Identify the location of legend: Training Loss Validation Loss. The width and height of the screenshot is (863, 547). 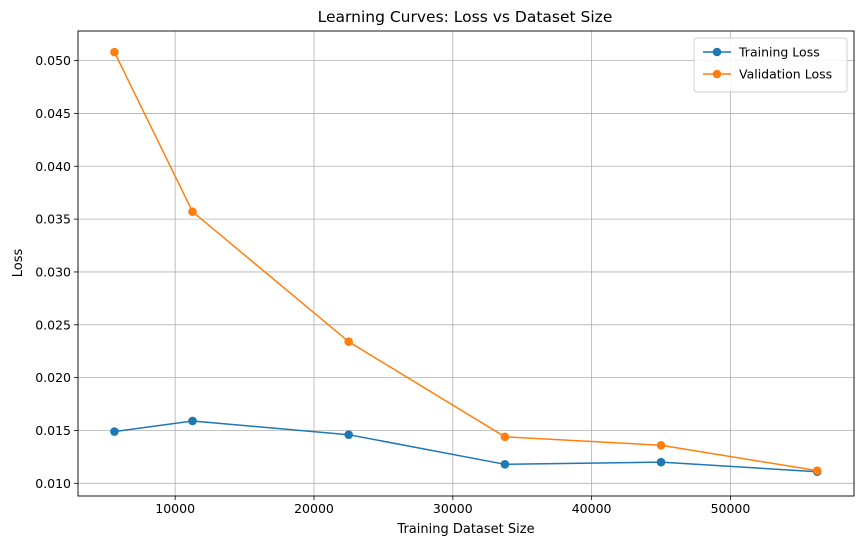
(770, 65).